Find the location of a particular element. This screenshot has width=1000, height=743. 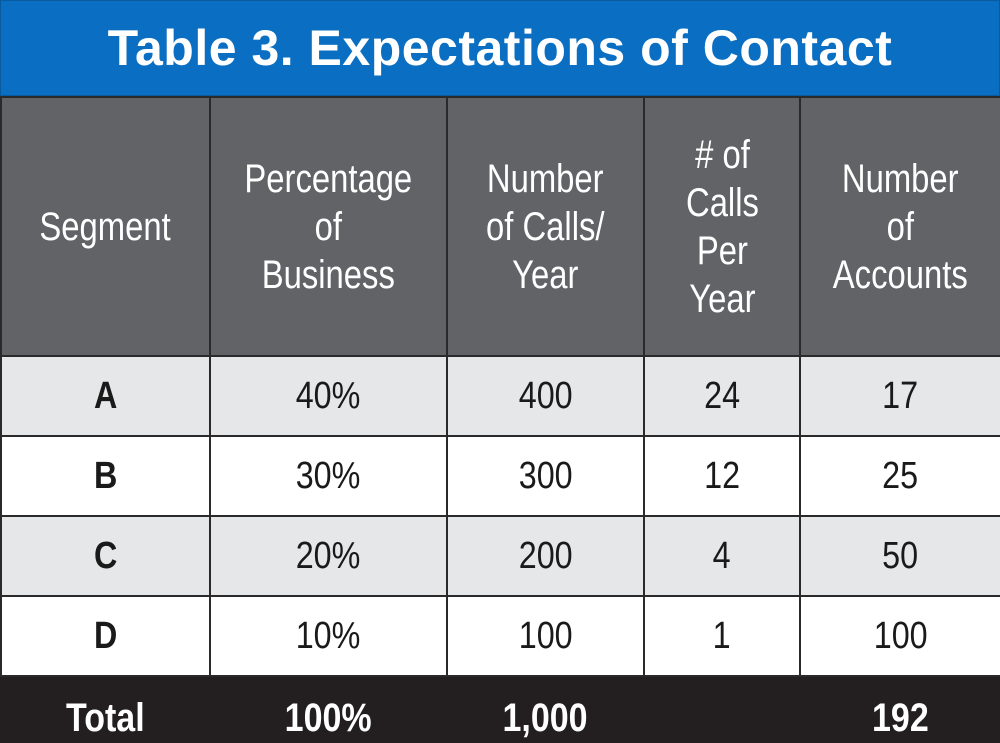

table-title: Table 3. Expectations of Contact is located at coordinates (500, 48).